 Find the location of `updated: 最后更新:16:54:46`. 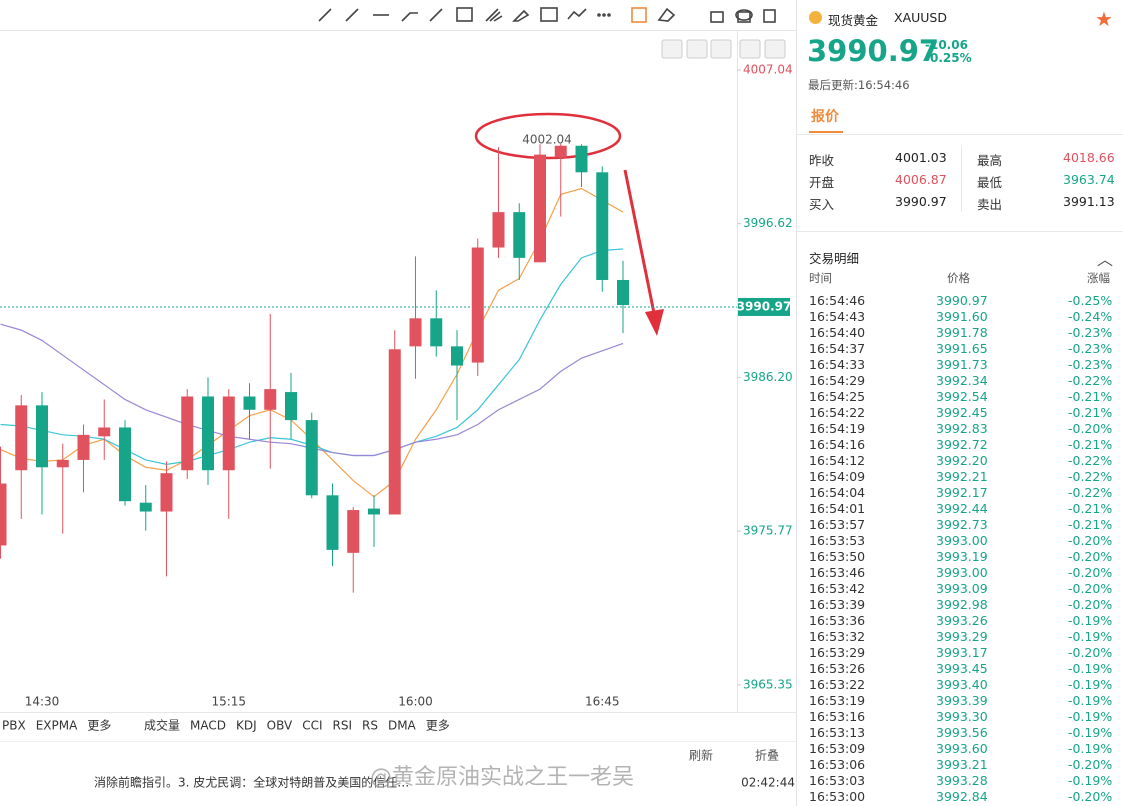

updated: 最后更新:16:54:46 is located at coordinates (859, 85).